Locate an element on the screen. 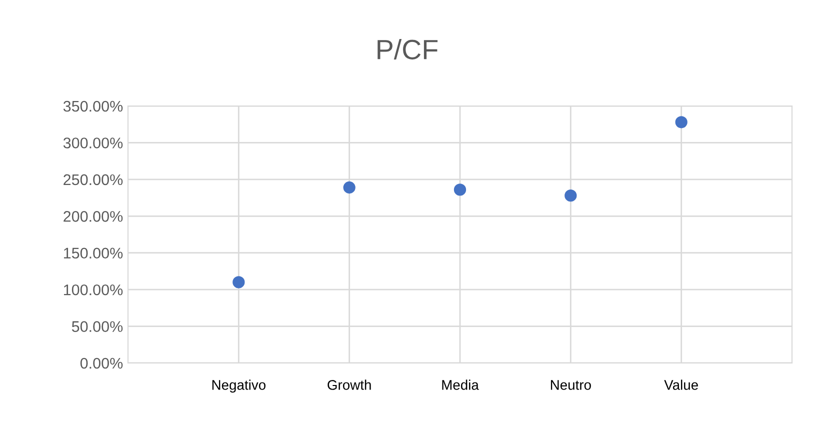  x-tick-label: Negativo is located at coordinates (239, 386).